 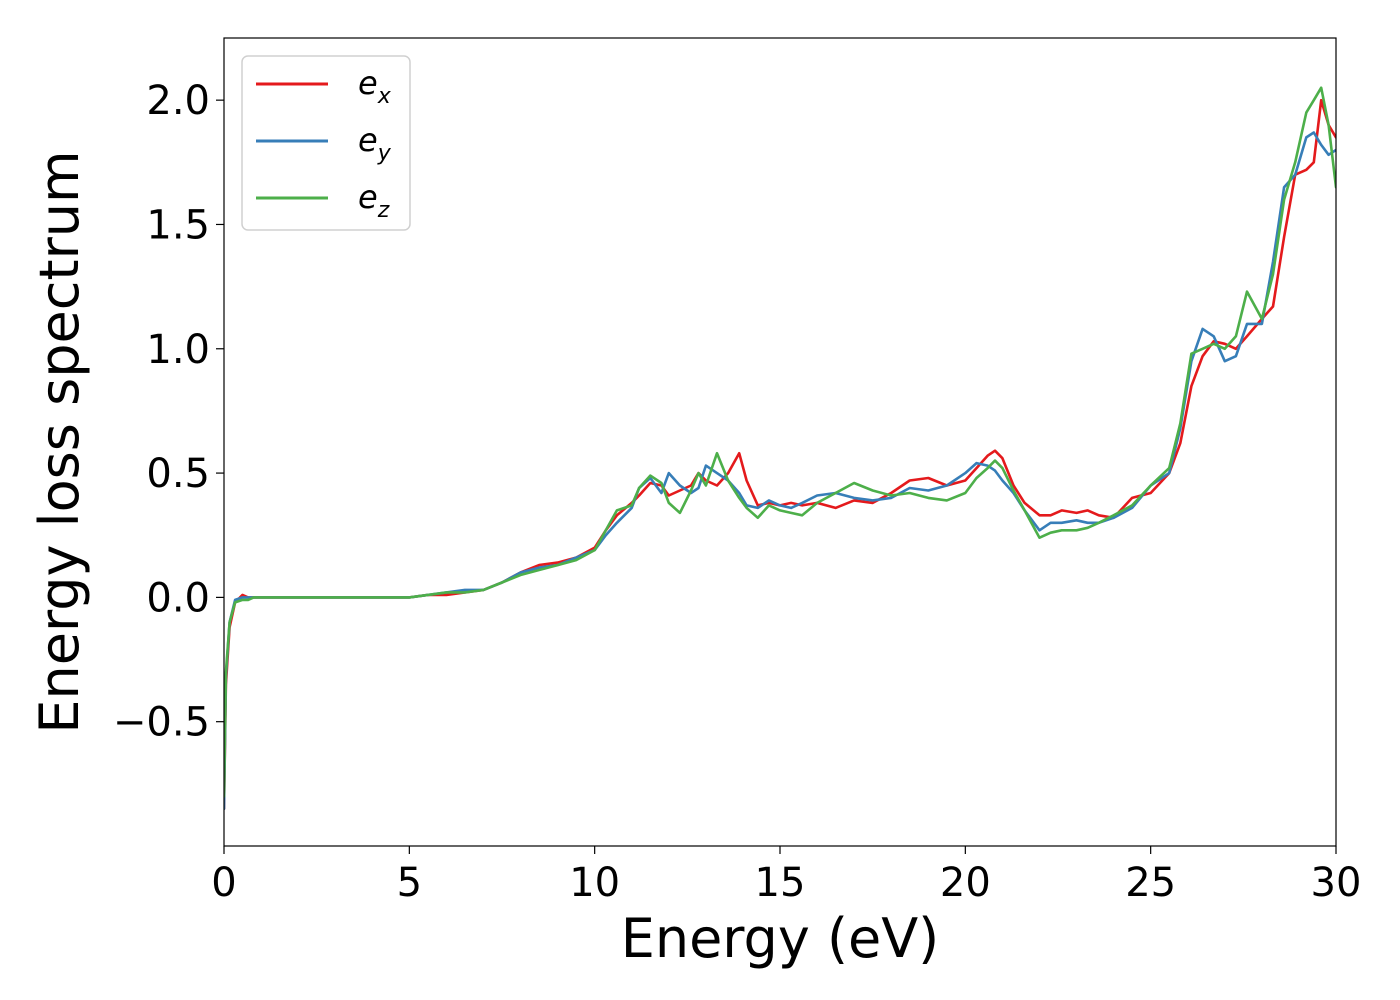 I want to click on y-tick-label: 1.5, so click(x=178, y=225).